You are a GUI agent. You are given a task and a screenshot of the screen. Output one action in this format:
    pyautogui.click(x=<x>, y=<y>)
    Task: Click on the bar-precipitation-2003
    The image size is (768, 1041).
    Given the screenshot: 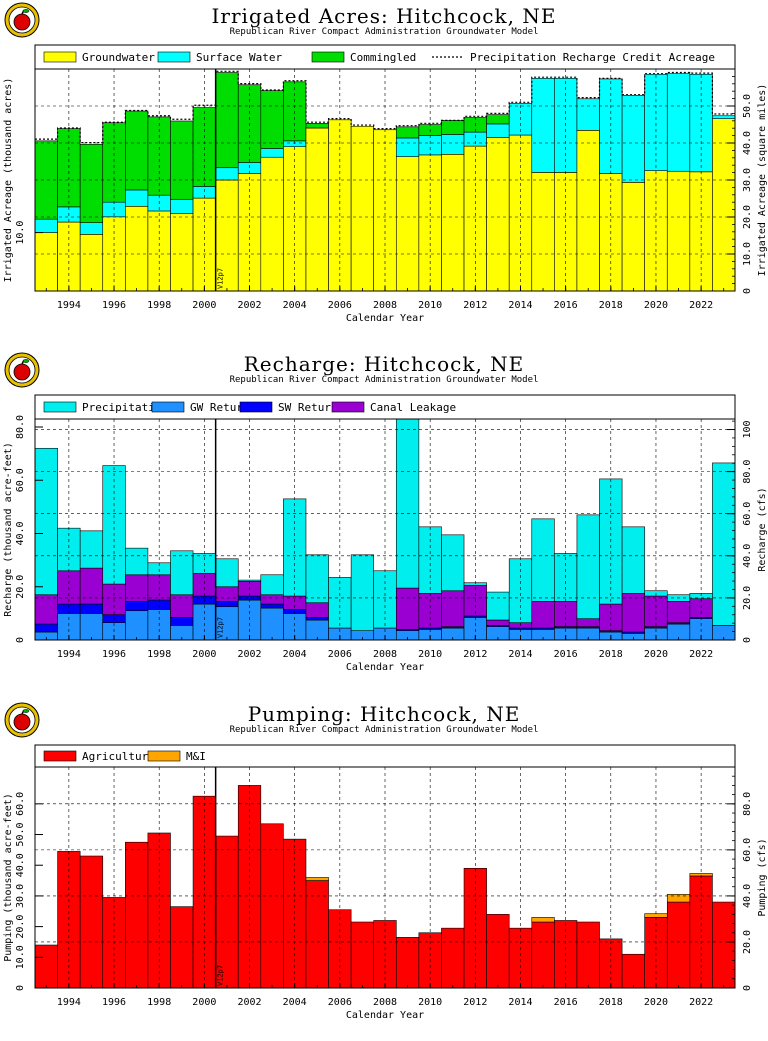 What is the action you would take?
    pyautogui.click(x=272, y=585)
    